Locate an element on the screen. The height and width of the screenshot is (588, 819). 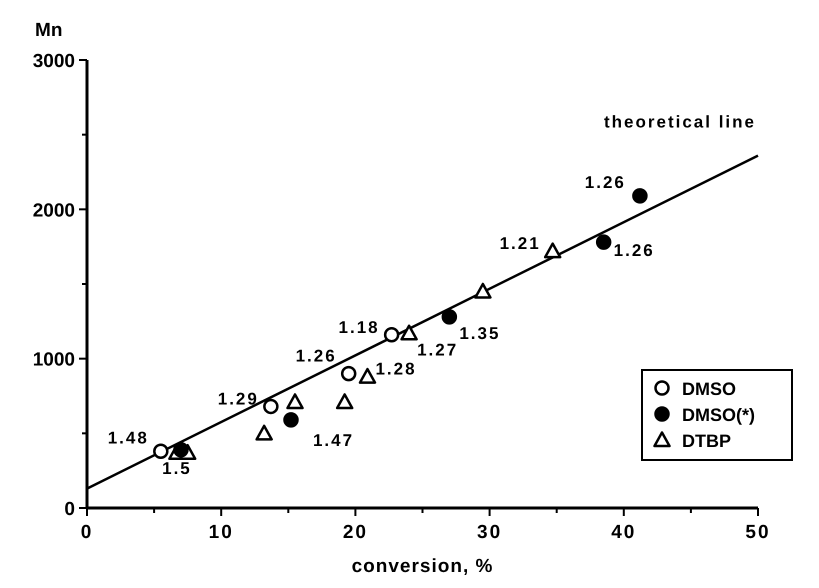
x-tick-label: 20 is located at coordinates (355, 532).